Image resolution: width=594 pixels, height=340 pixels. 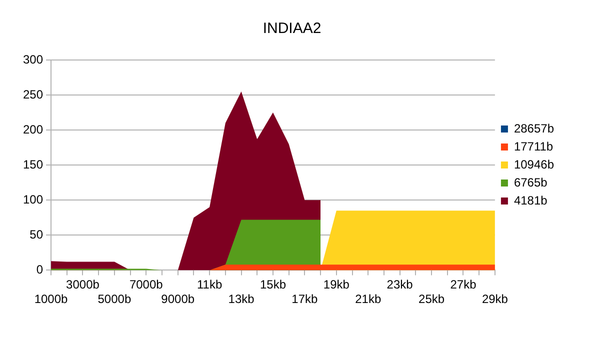 I want to click on x-tick-label: 3000b, so click(x=83, y=285).